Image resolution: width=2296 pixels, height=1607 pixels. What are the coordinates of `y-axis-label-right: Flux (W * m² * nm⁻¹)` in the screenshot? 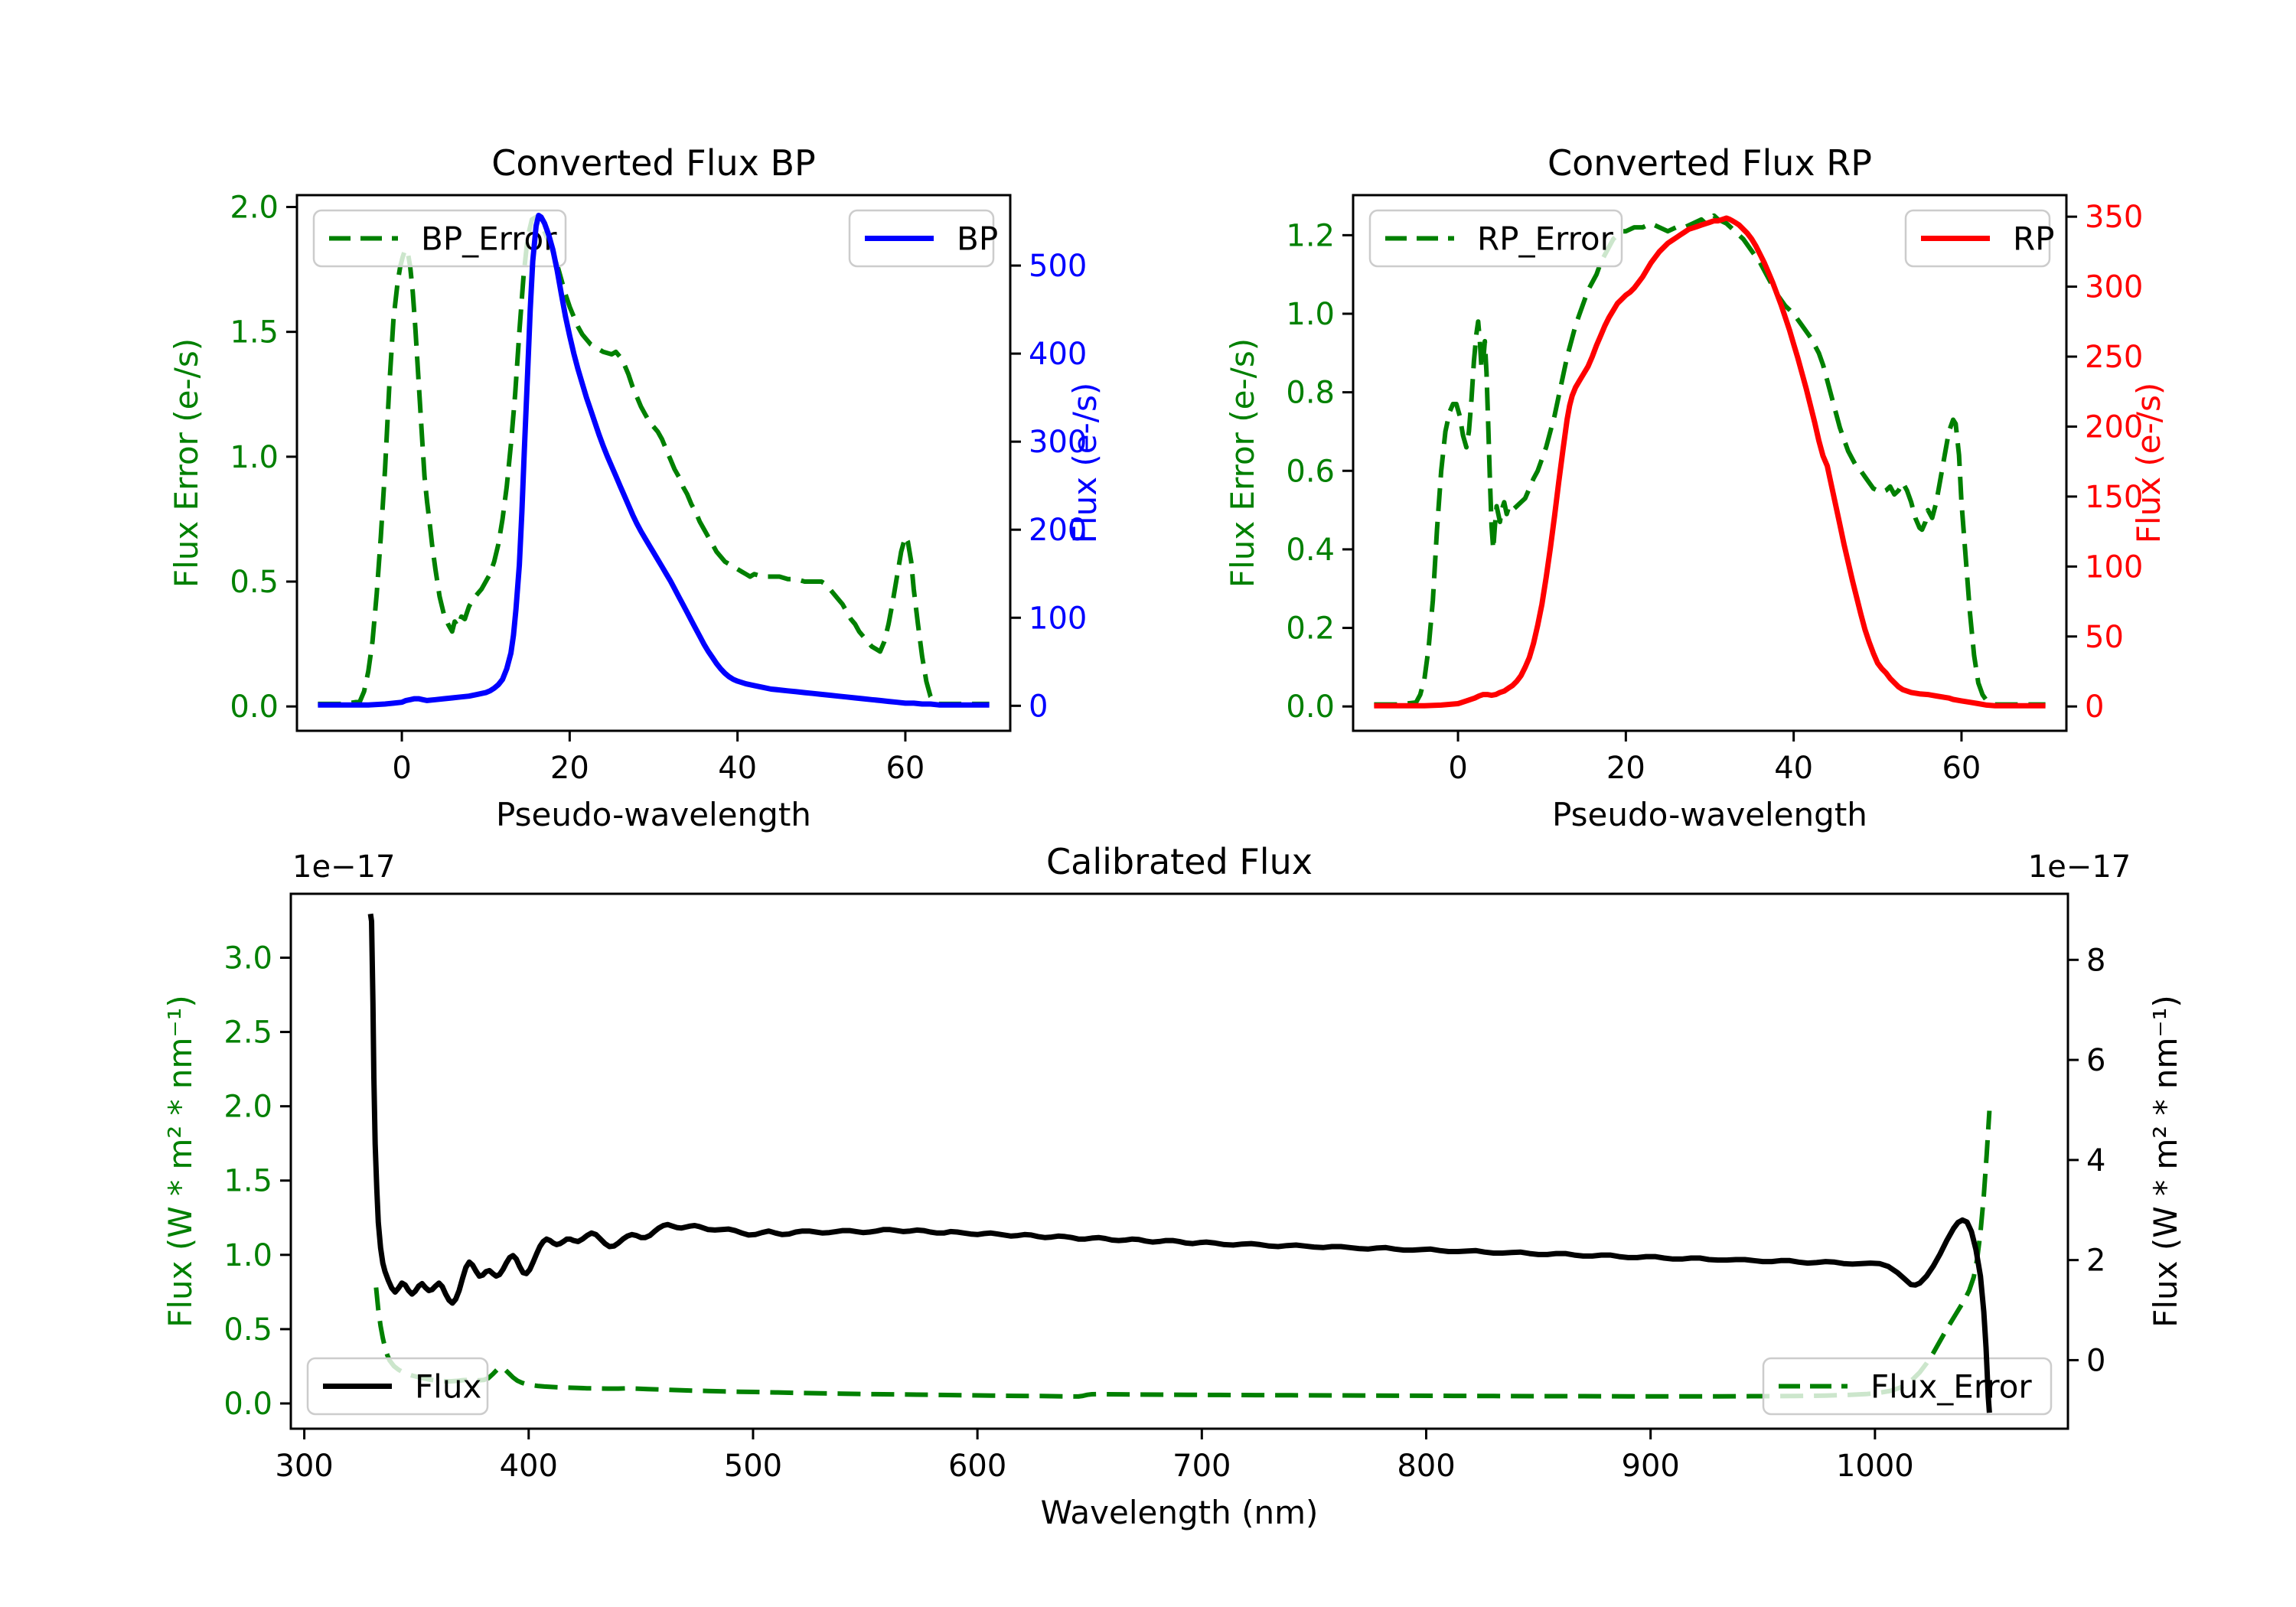 It's located at (2165, 1161).